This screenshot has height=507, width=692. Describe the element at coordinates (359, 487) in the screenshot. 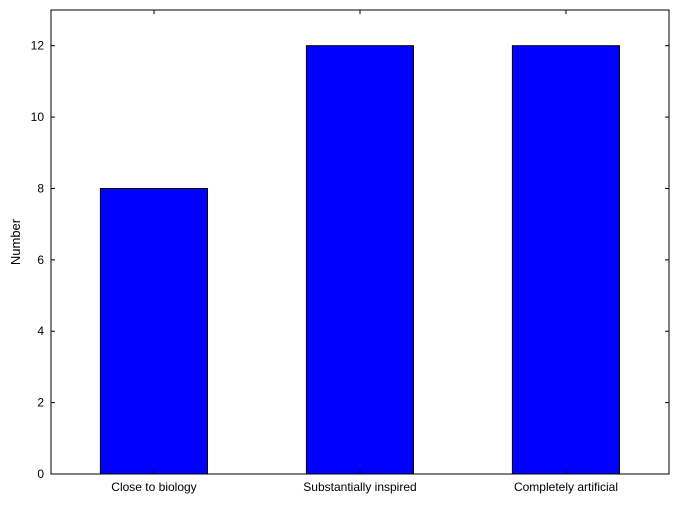

I see `x-tick-label: Substantially inspired` at that location.